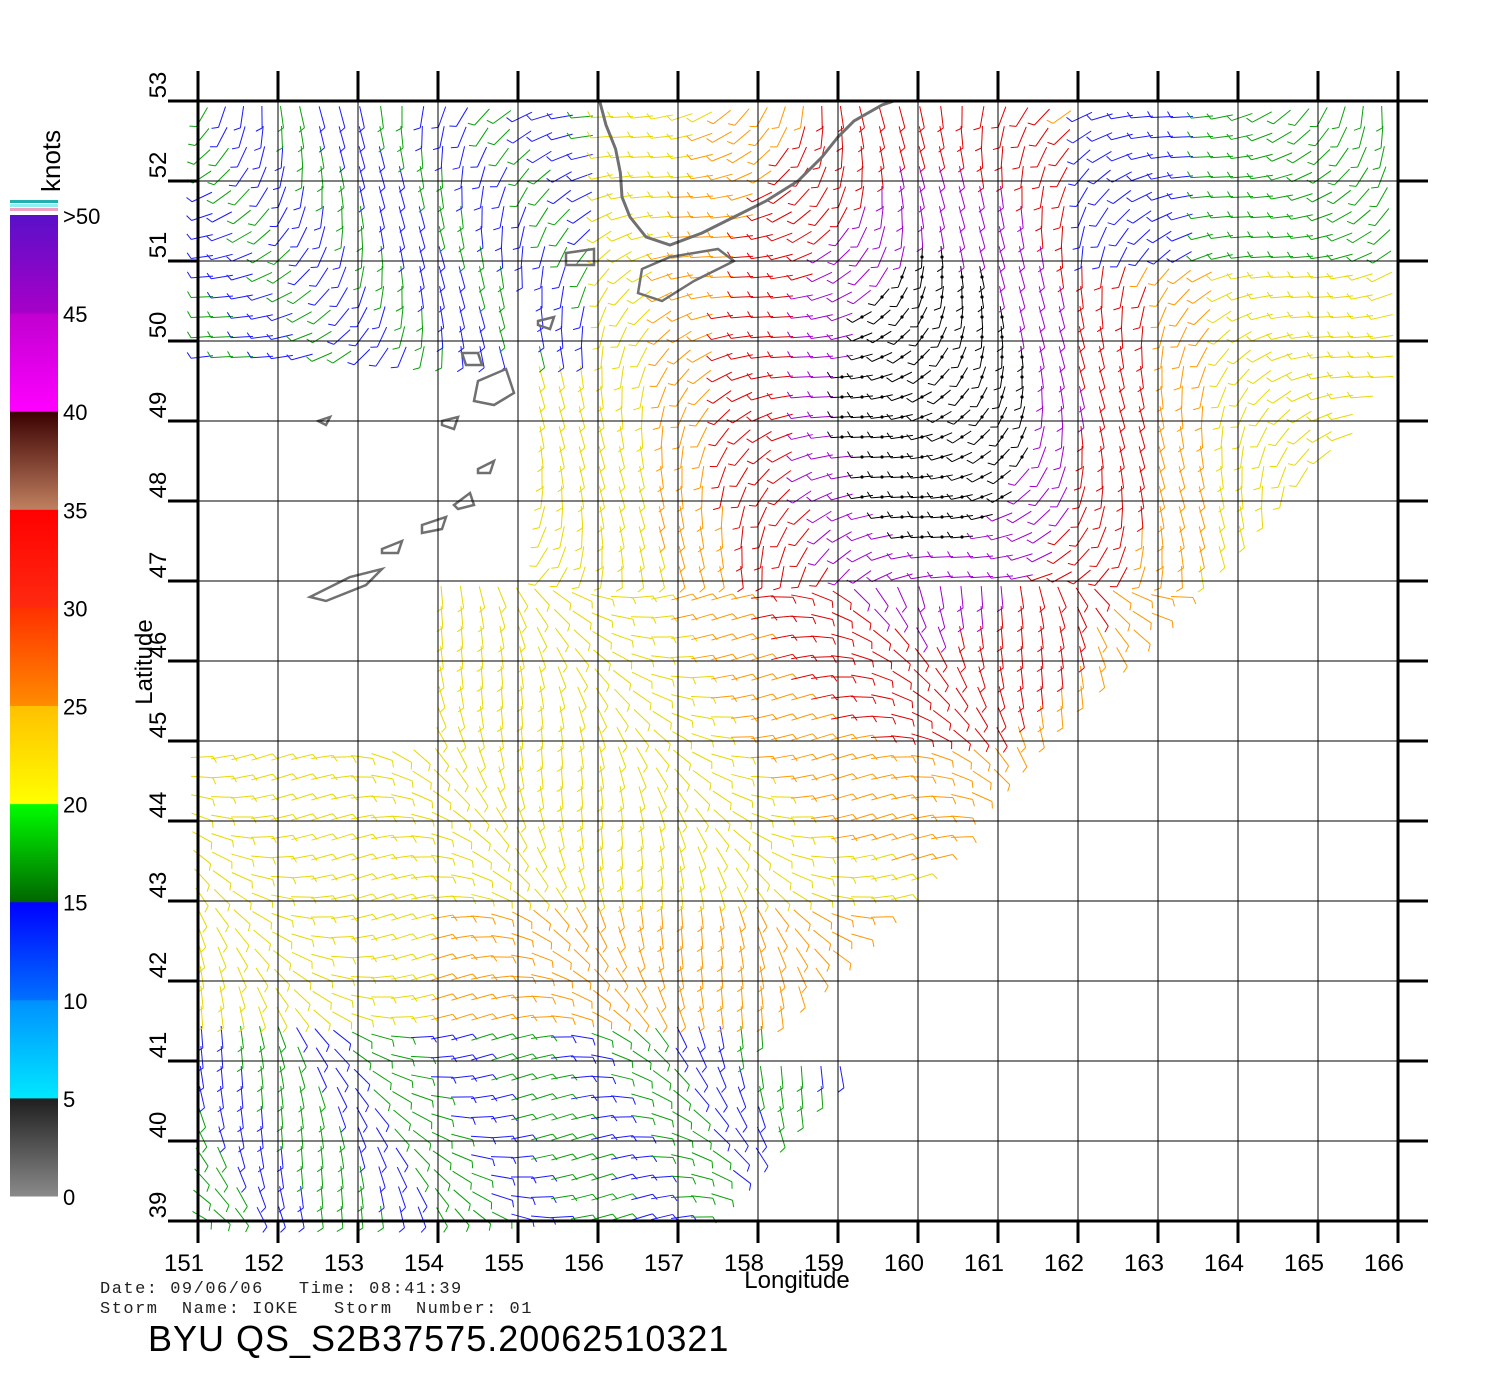 This screenshot has width=1500, height=1400. I want to click on longitude-tick-label: 164, so click(1224, 1263).